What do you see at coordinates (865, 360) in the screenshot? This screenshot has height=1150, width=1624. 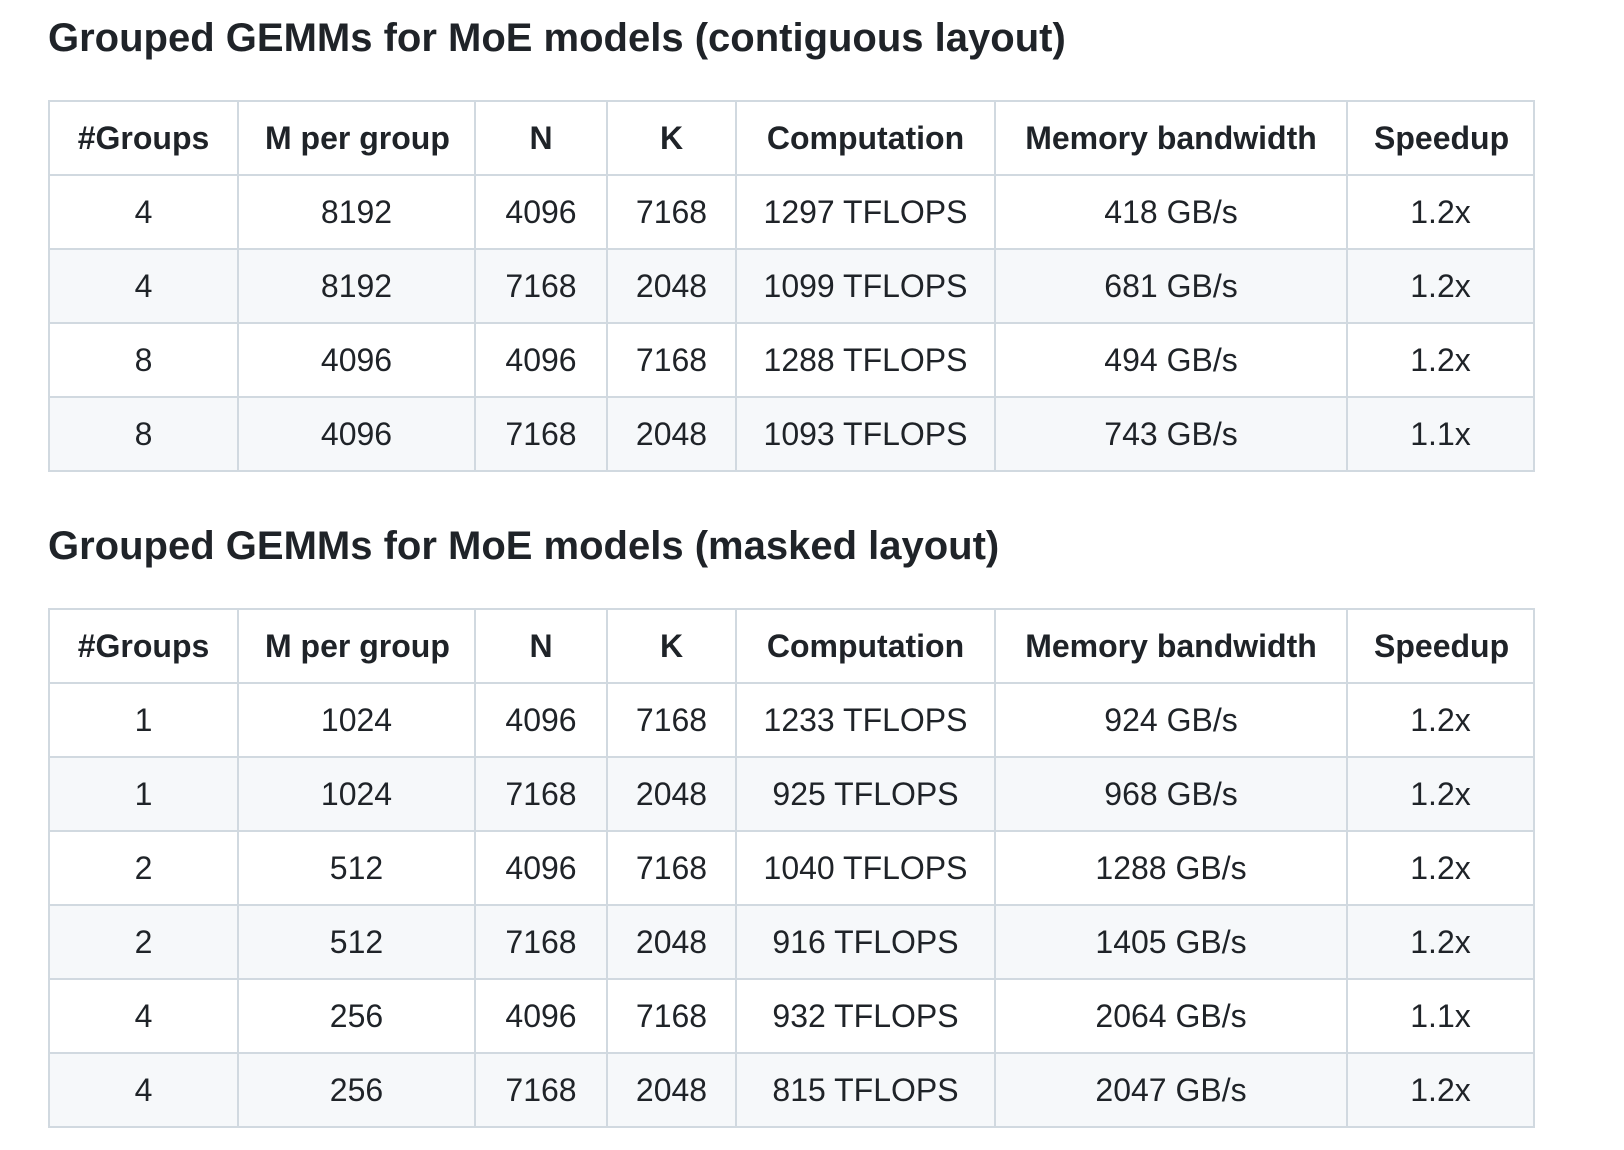 I see `table-cell: 1288 TFLOPS` at bounding box center [865, 360].